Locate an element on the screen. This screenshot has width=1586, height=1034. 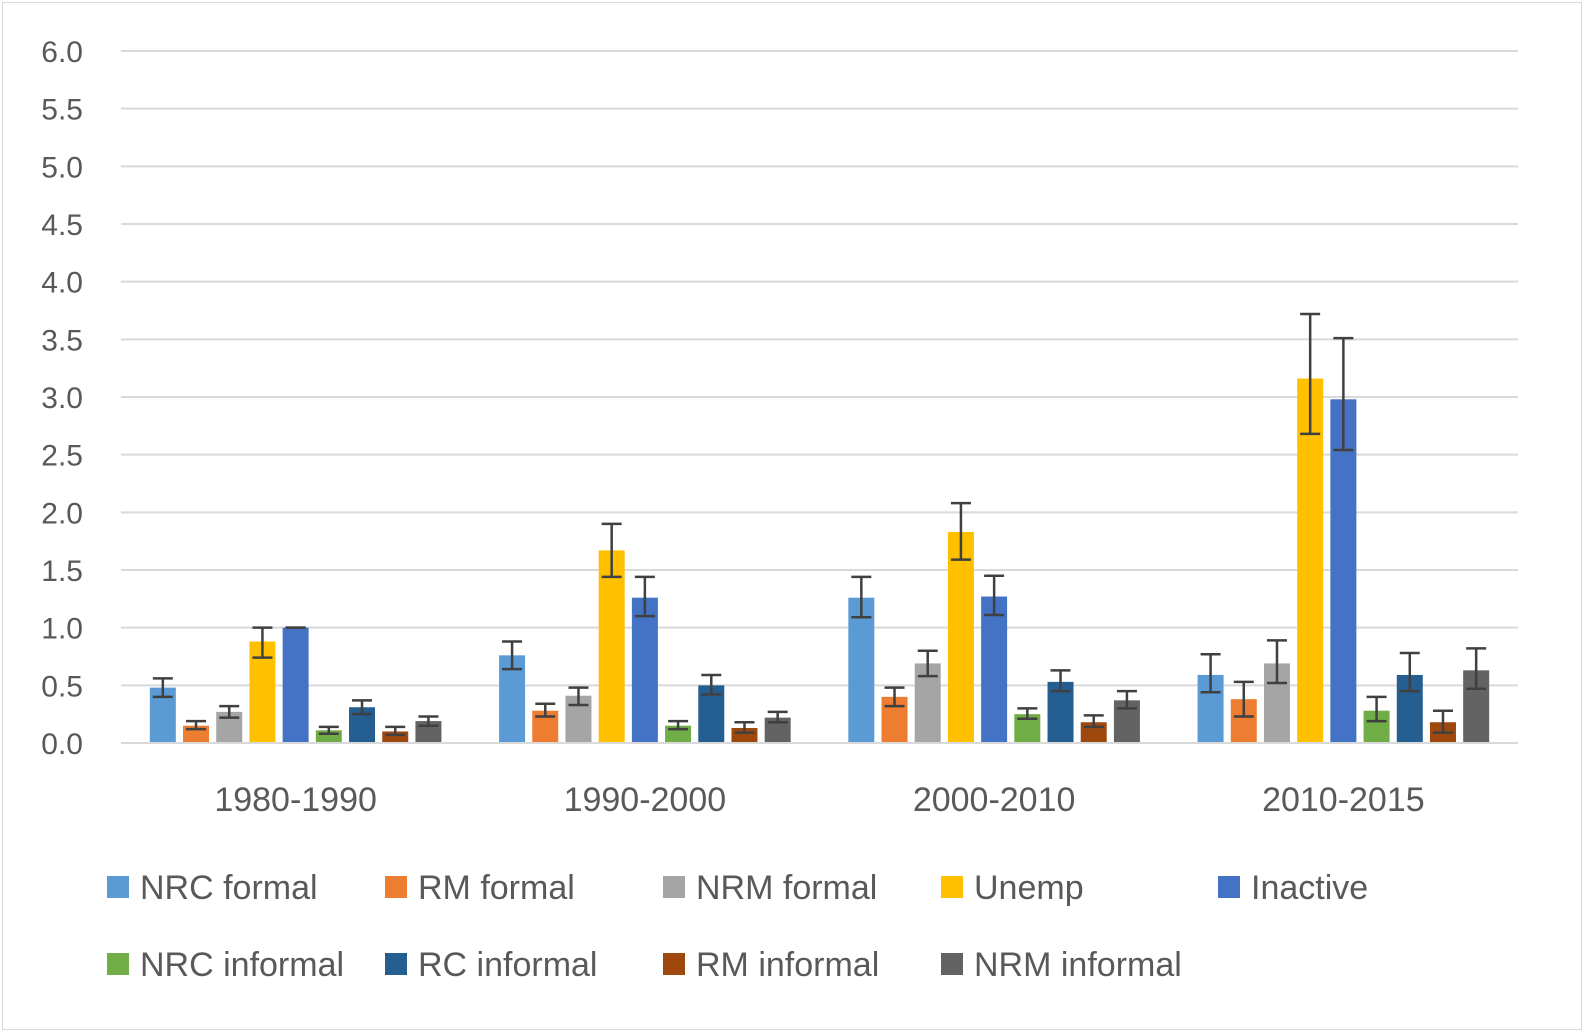
x-tick-label: 2000-2010 is located at coordinates (994, 800).